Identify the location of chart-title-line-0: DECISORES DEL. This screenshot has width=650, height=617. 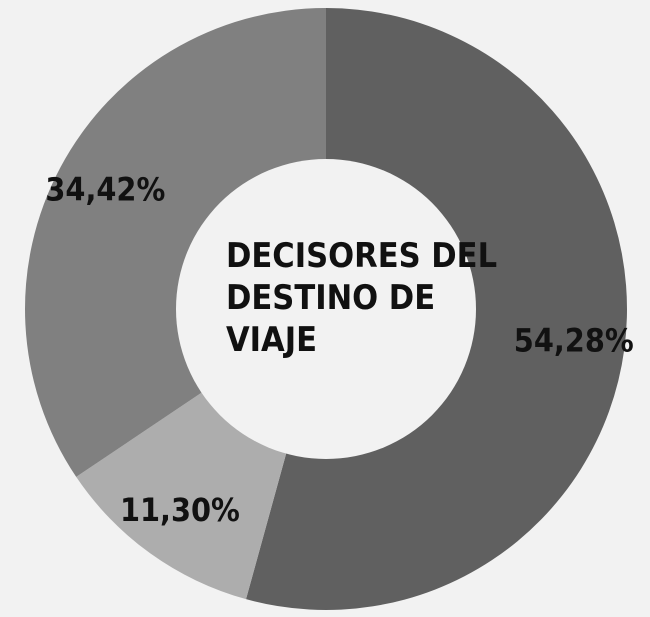
(361, 256).